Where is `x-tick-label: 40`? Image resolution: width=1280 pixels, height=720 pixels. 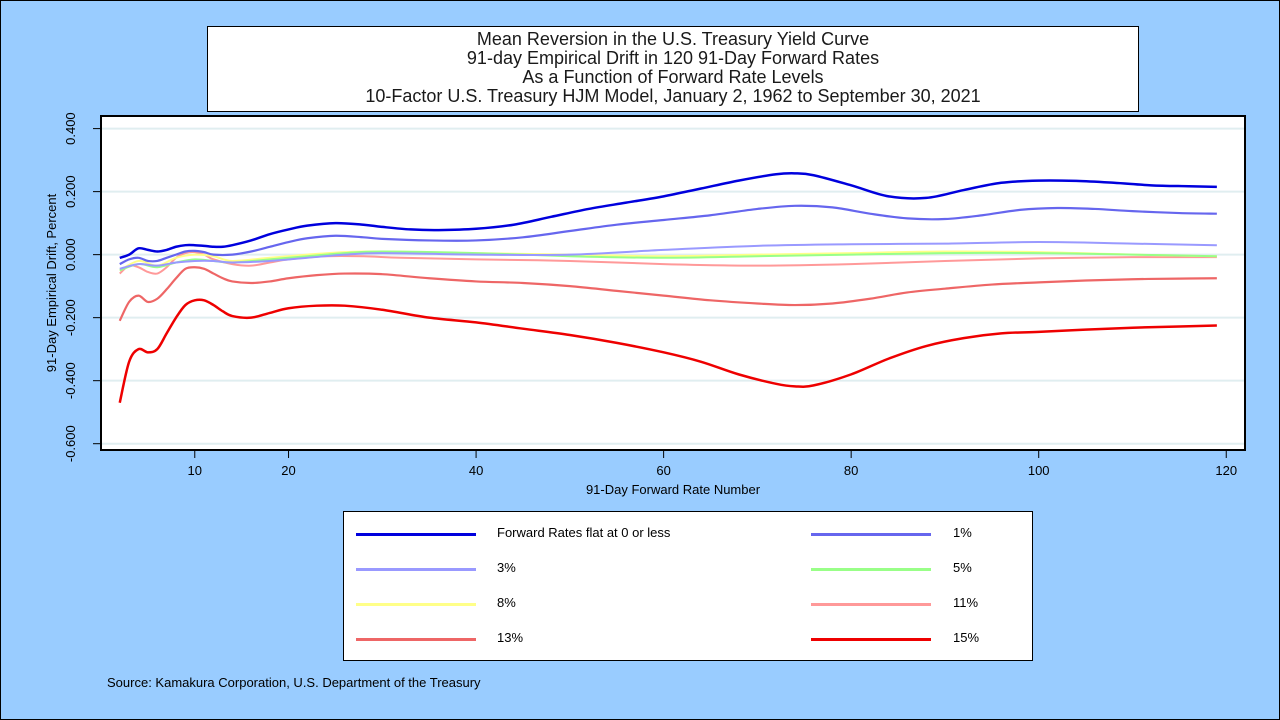
x-tick-label: 40 is located at coordinates (476, 470).